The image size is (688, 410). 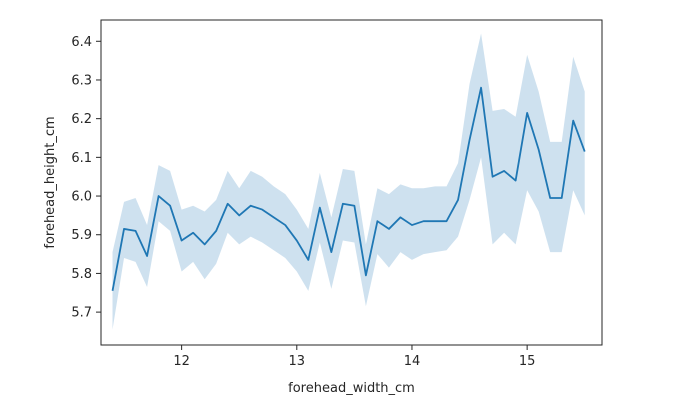 I want to click on x-tick-label: 13, so click(x=297, y=361).